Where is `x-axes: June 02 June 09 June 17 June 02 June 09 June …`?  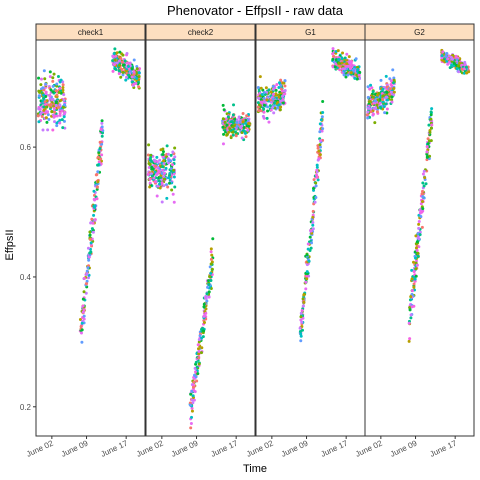
x-axes: June 02 June 09 June 17 June 02 June 09 June … is located at coordinates (242, 447).